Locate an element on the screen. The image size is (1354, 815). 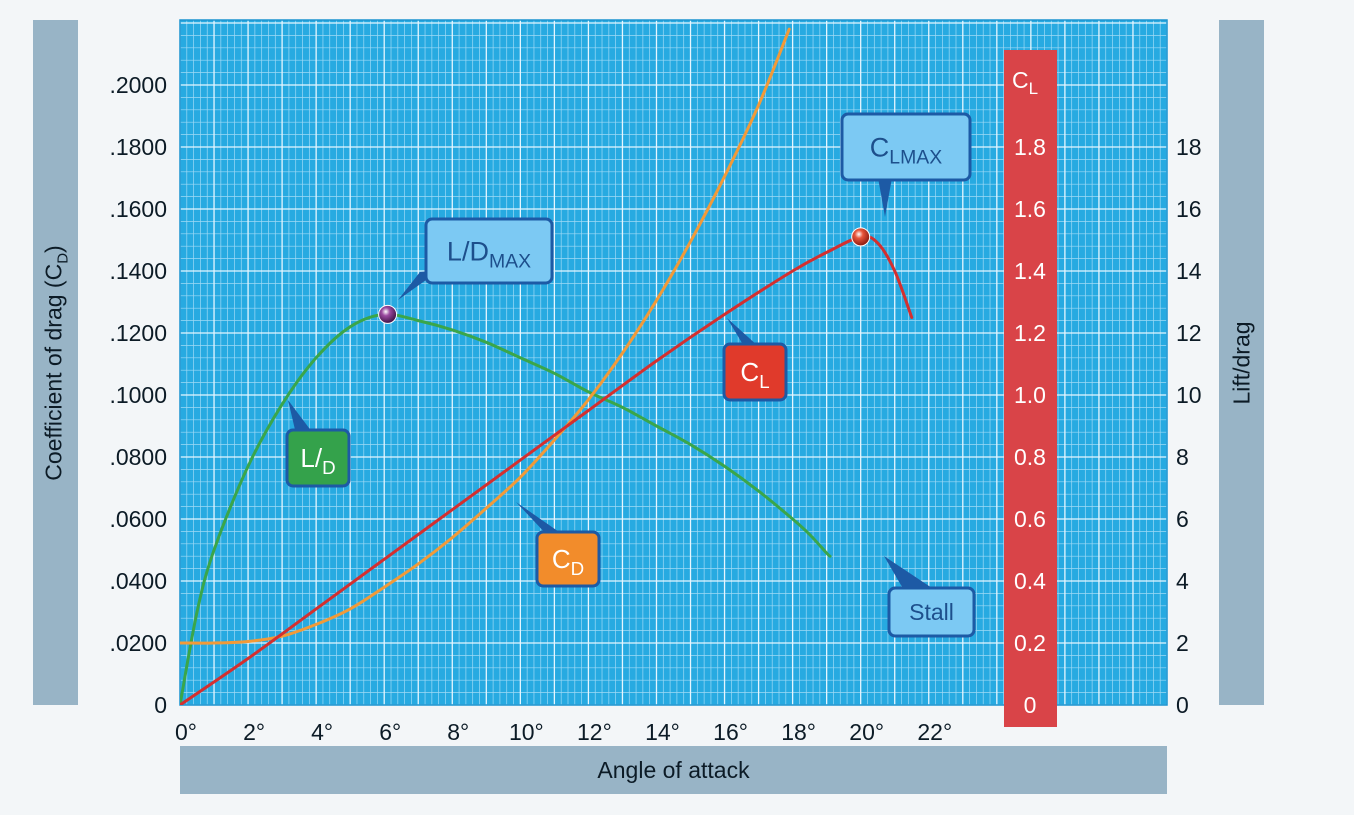
cl-callout-box is located at coordinates (755, 372).